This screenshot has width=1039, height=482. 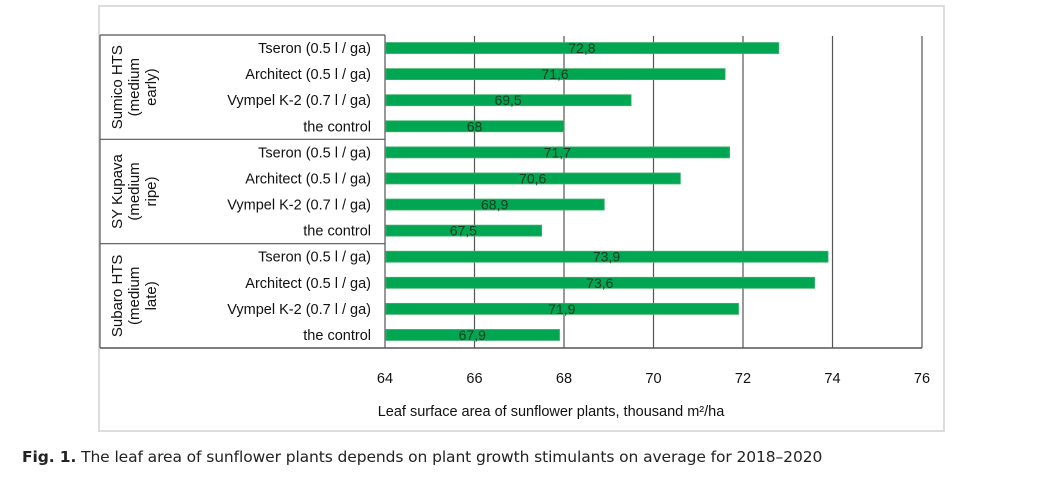 I want to click on group-label: Subaro HTS(mediumlate), so click(x=134, y=296).